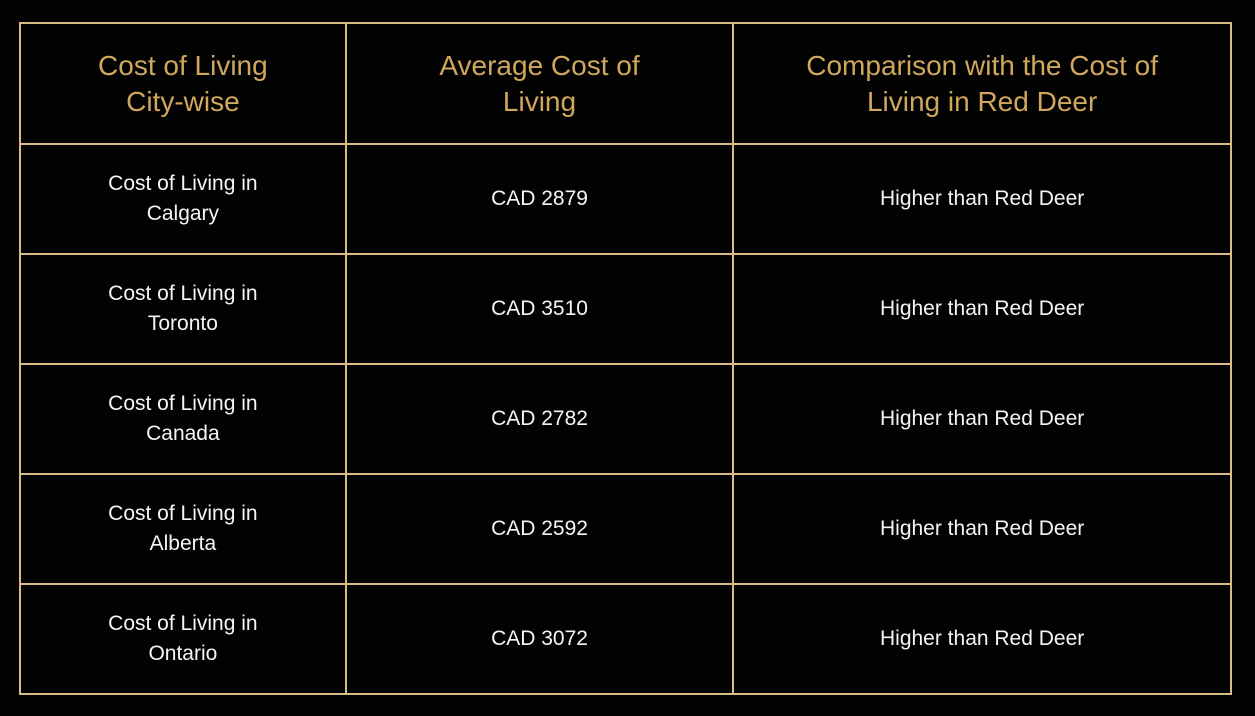 The height and width of the screenshot is (716, 1255). I want to click on city-label: Cost of Living in Alberta, so click(183, 528).